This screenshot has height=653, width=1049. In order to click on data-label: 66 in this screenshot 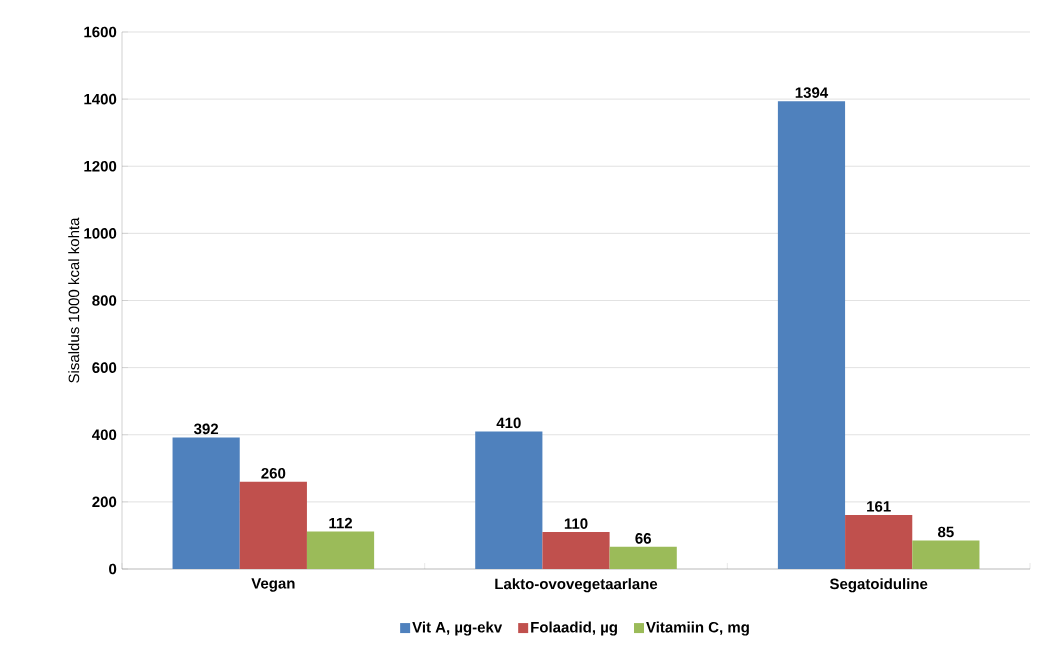, I will do `click(643, 538)`.